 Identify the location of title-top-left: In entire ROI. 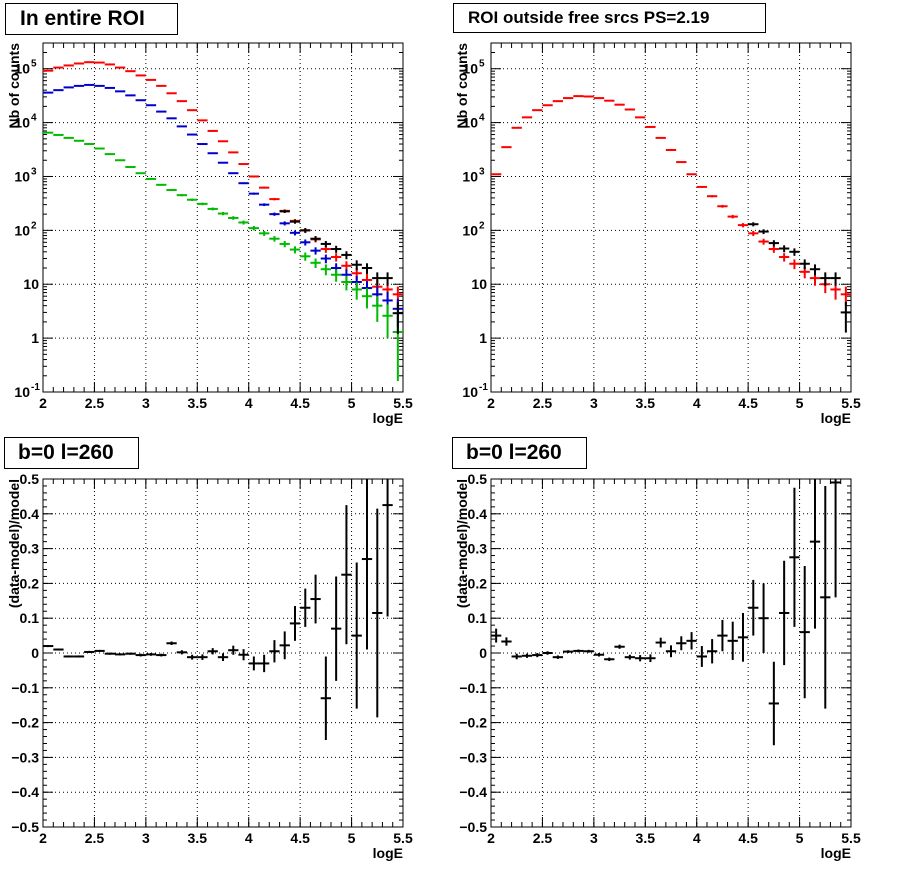
(91, 19).